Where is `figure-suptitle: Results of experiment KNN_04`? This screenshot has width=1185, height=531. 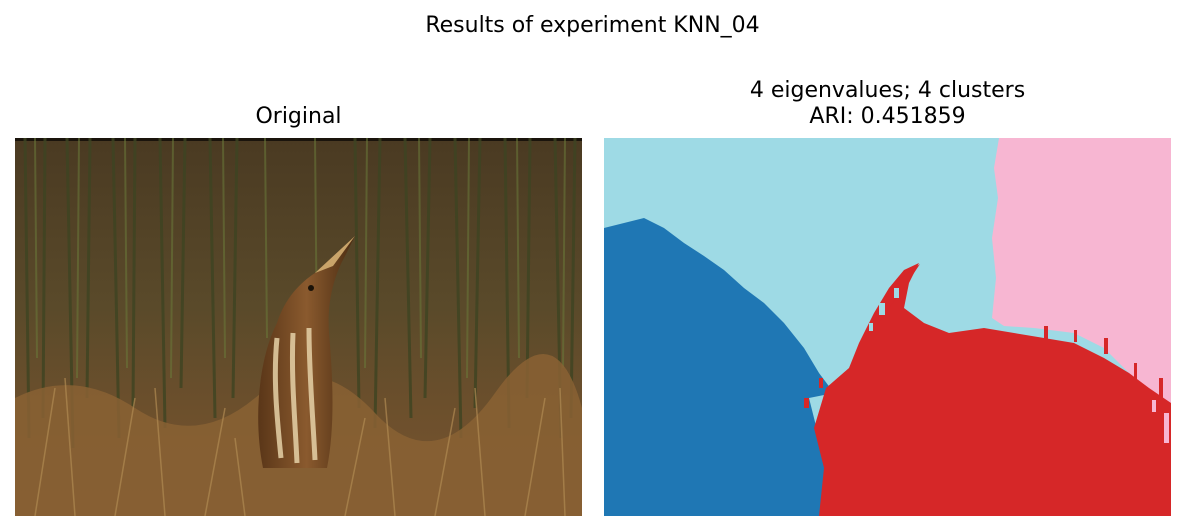
figure-suptitle: Results of experiment KNN_04 is located at coordinates (592, 25).